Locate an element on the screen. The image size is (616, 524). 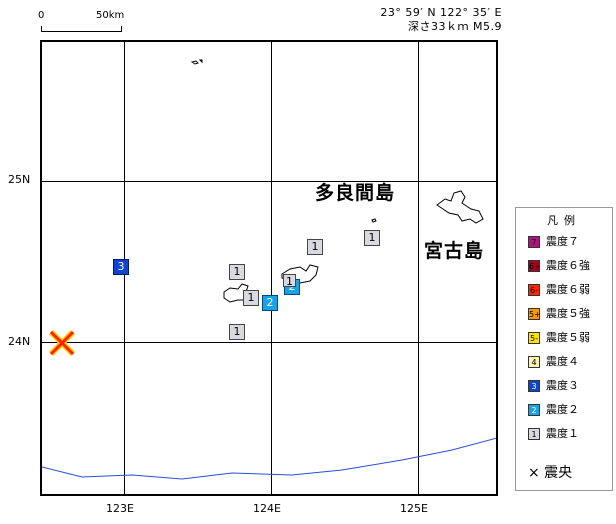
legend-item: 7 震度７ is located at coordinates (553, 242).